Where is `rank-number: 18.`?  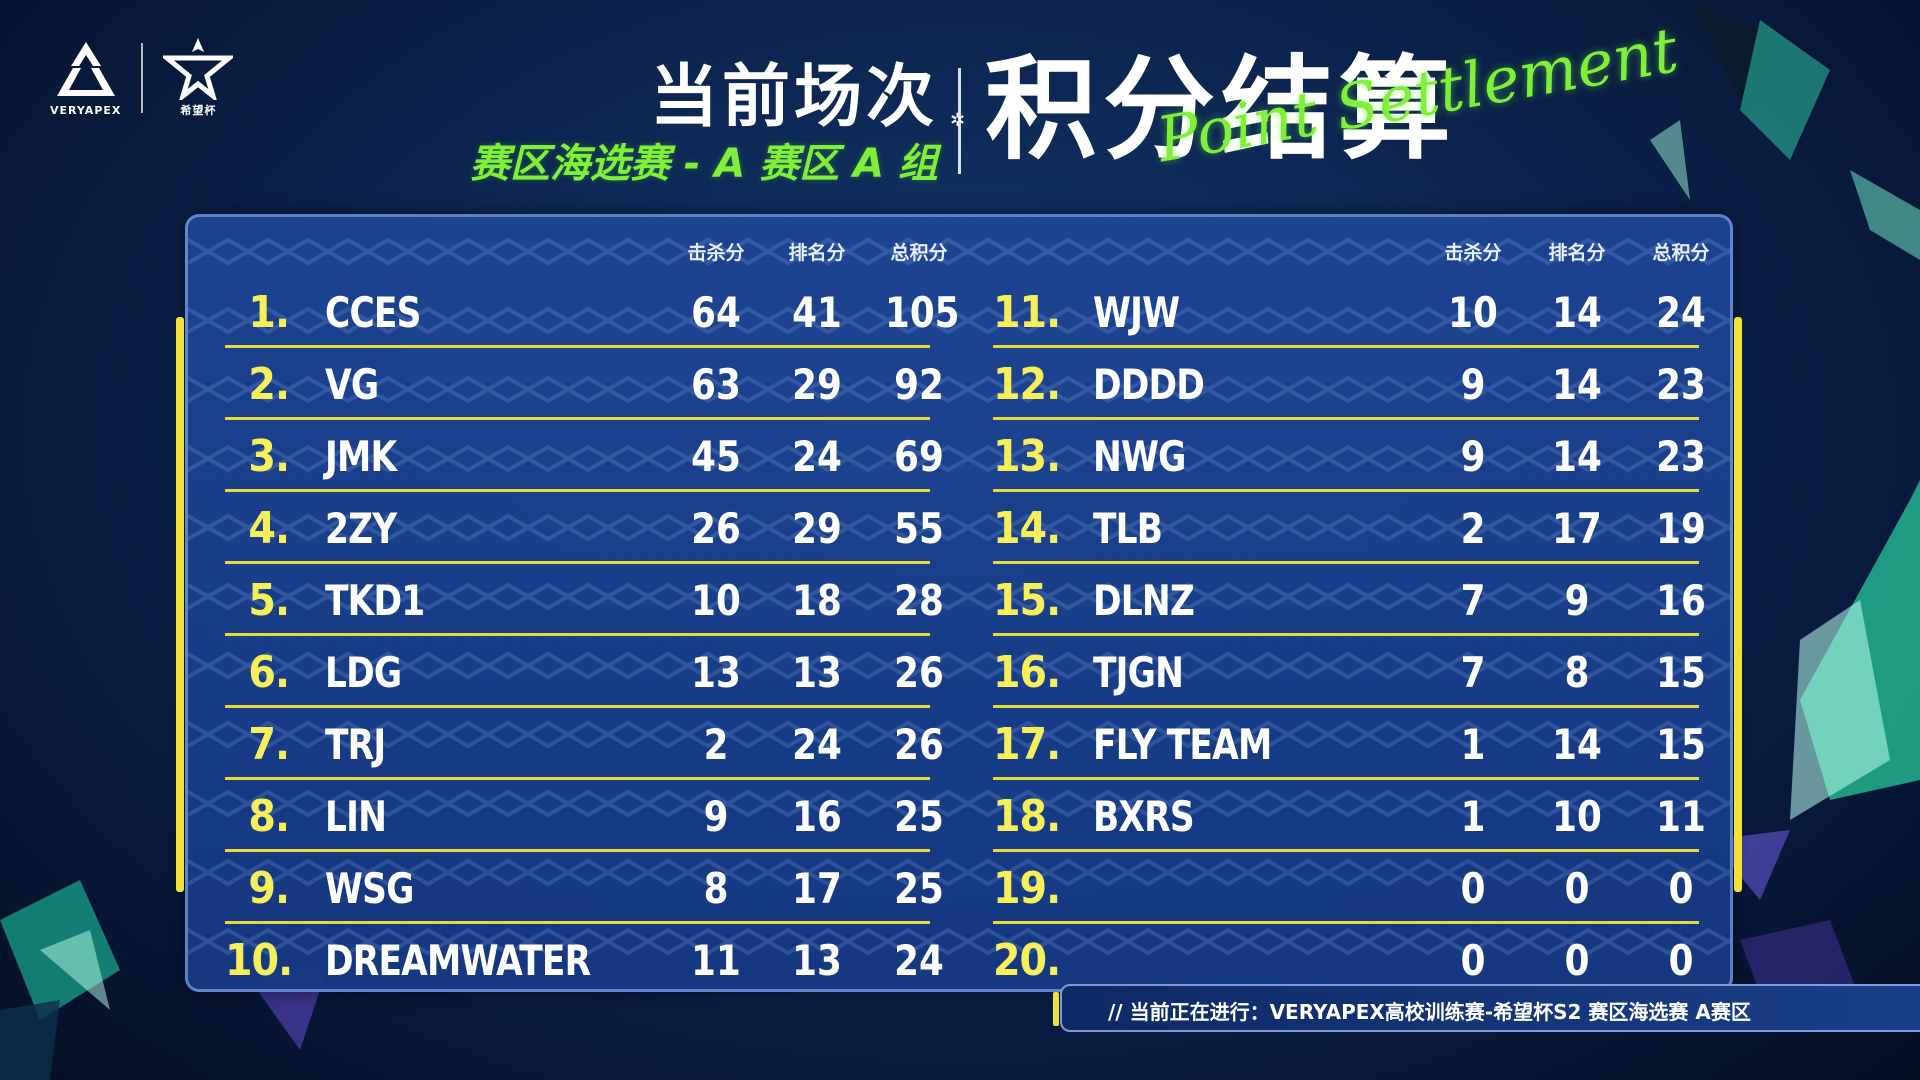
rank-number: 18. is located at coordinates (1027, 816).